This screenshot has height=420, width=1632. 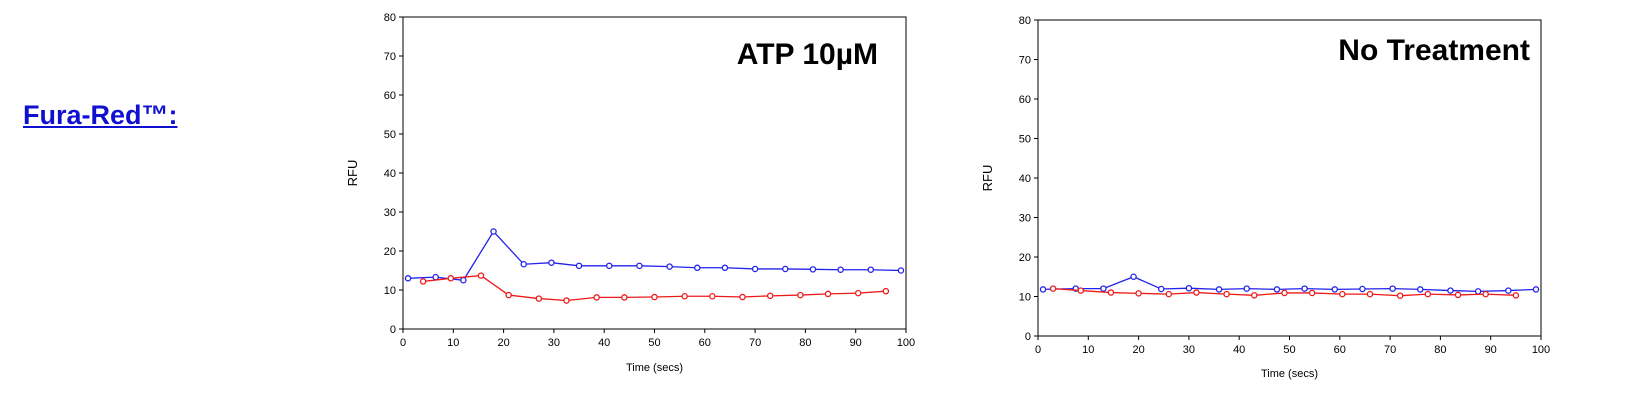 What do you see at coordinates (352, 173) in the screenshot?
I see `chart0-y-axis-label: RFU` at bounding box center [352, 173].